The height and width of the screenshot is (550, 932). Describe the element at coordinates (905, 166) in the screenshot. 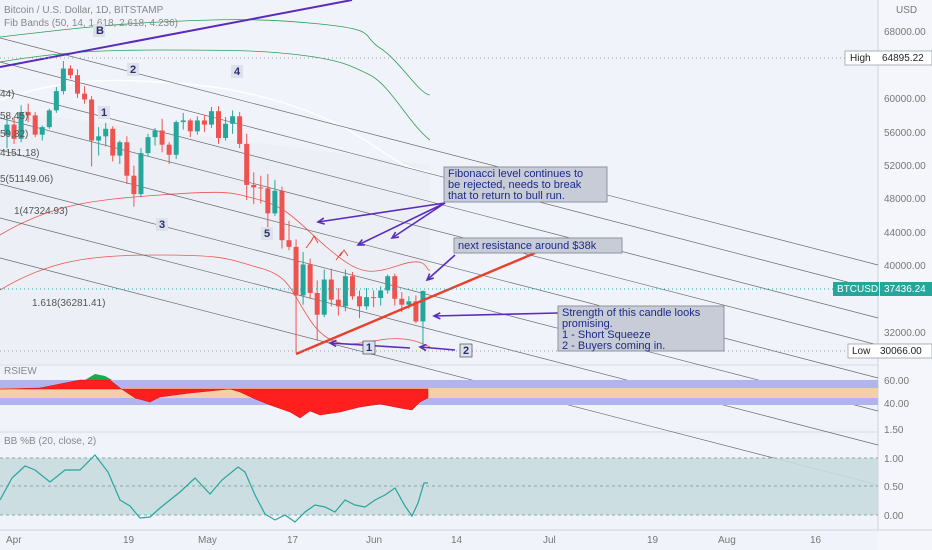

I see `price-tick: 52000.00` at that location.